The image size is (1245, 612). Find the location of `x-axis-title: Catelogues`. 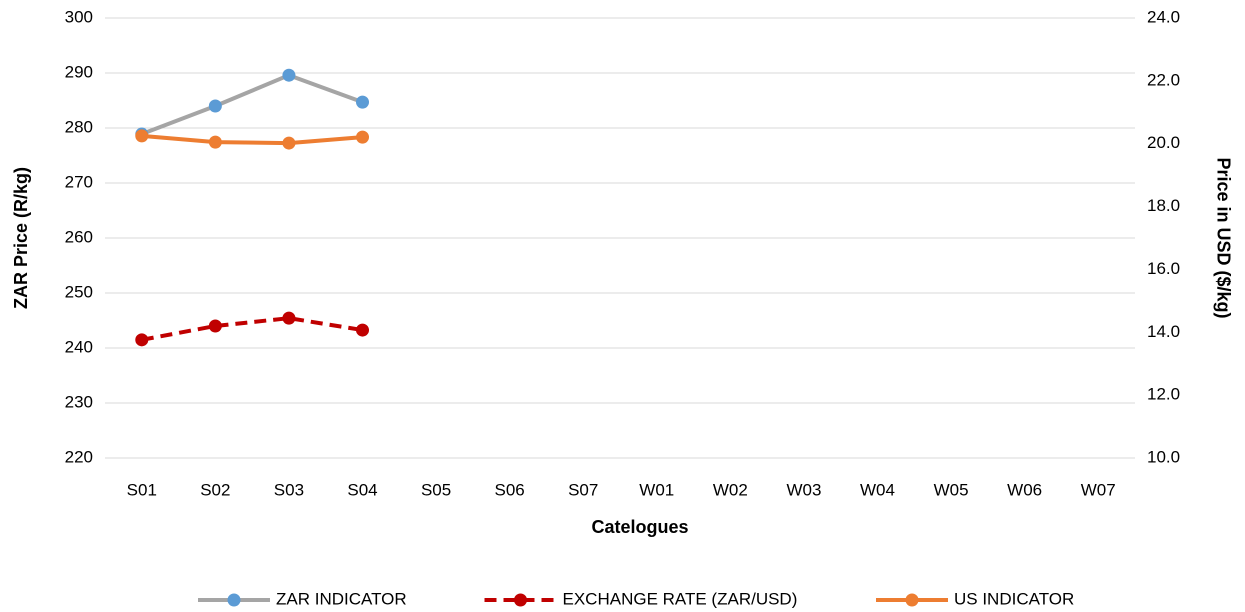

x-axis-title: Catelogues is located at coordinates (639, 527).